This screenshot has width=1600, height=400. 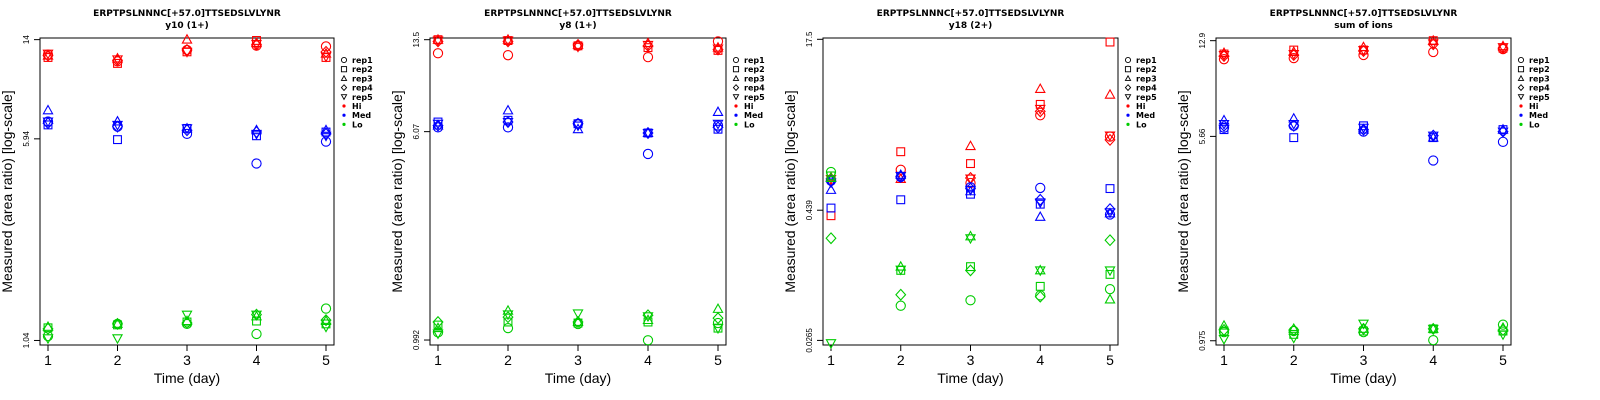 I want to click on y-tick-label: 17.5, so click(x=809, y=39).